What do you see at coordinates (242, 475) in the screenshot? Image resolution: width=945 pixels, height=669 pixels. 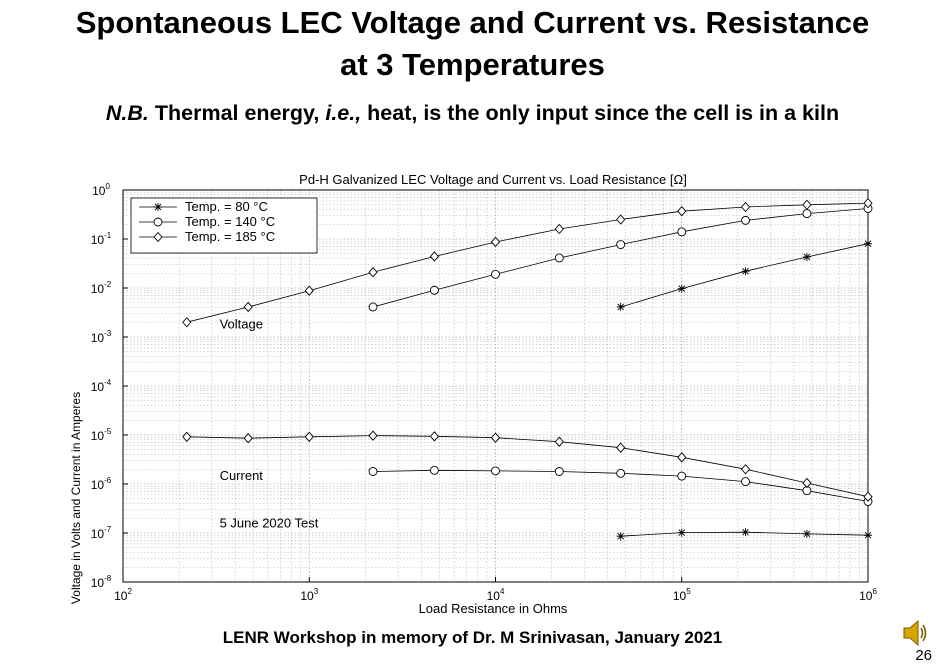 I see `chart-annotation: Current` at bounding box center [242, 475].